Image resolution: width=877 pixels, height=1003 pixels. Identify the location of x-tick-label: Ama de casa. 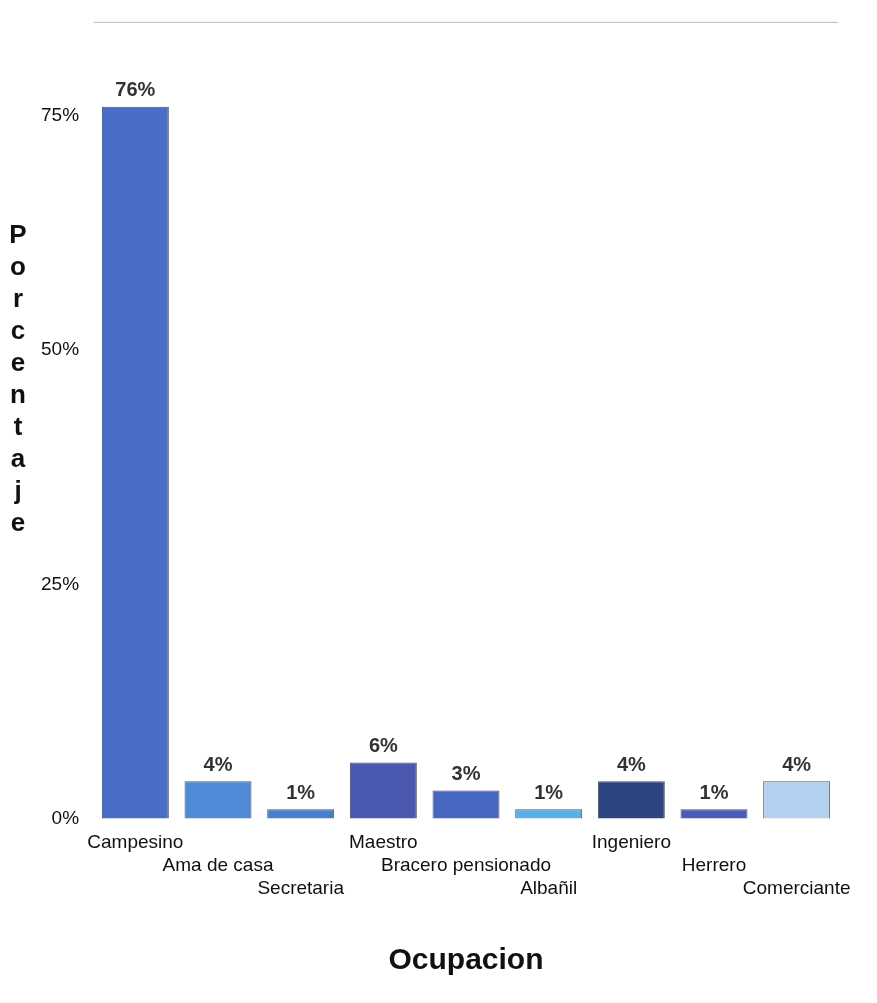
(218, 865).